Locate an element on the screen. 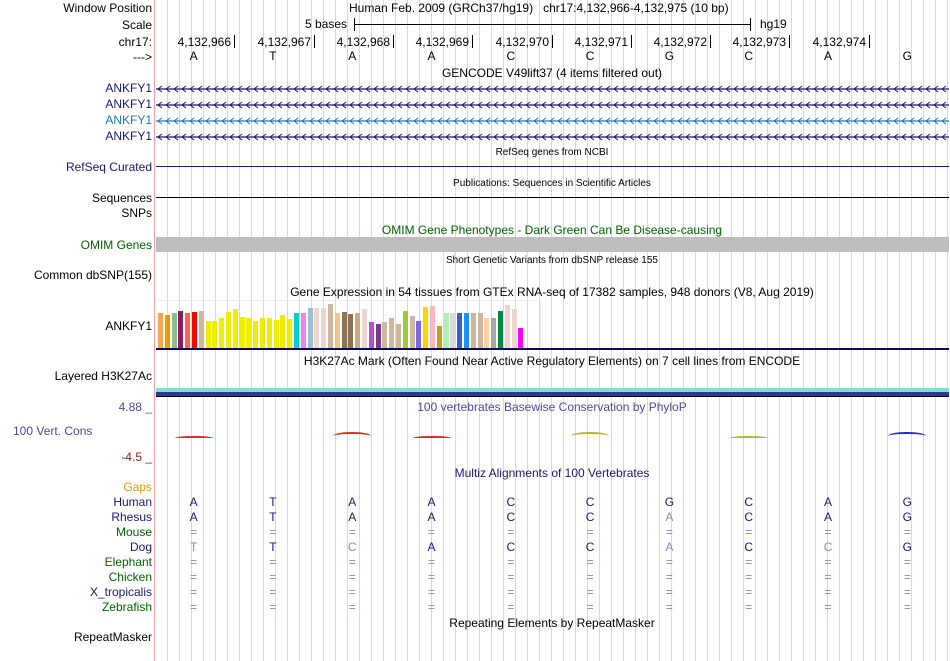  multiz-track-title: Multiz Alignments of 100 Vertebrates is located at coordinates (552, 473).